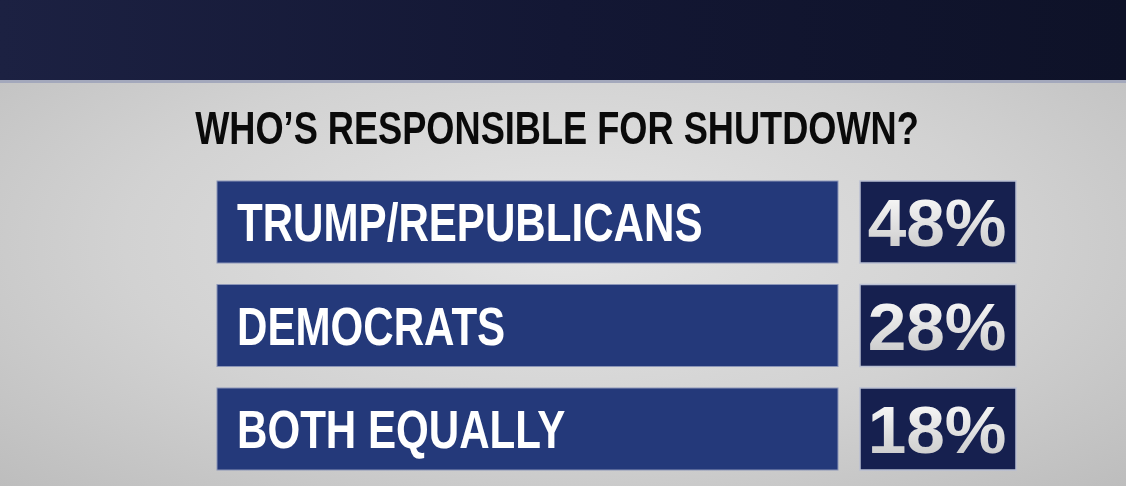 The height and width of the screenshot is (486, 1126). Describe the element at coordinates (401, 429) in the screenshot. I see `category-label: BOTH EQUALLY` at that location.